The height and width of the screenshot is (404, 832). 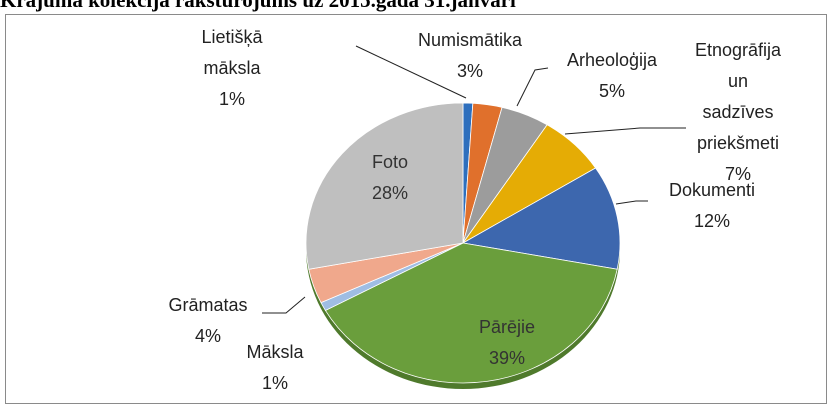 I want to click on slice-label: Māksla 1%, so click(x=274, y=368).